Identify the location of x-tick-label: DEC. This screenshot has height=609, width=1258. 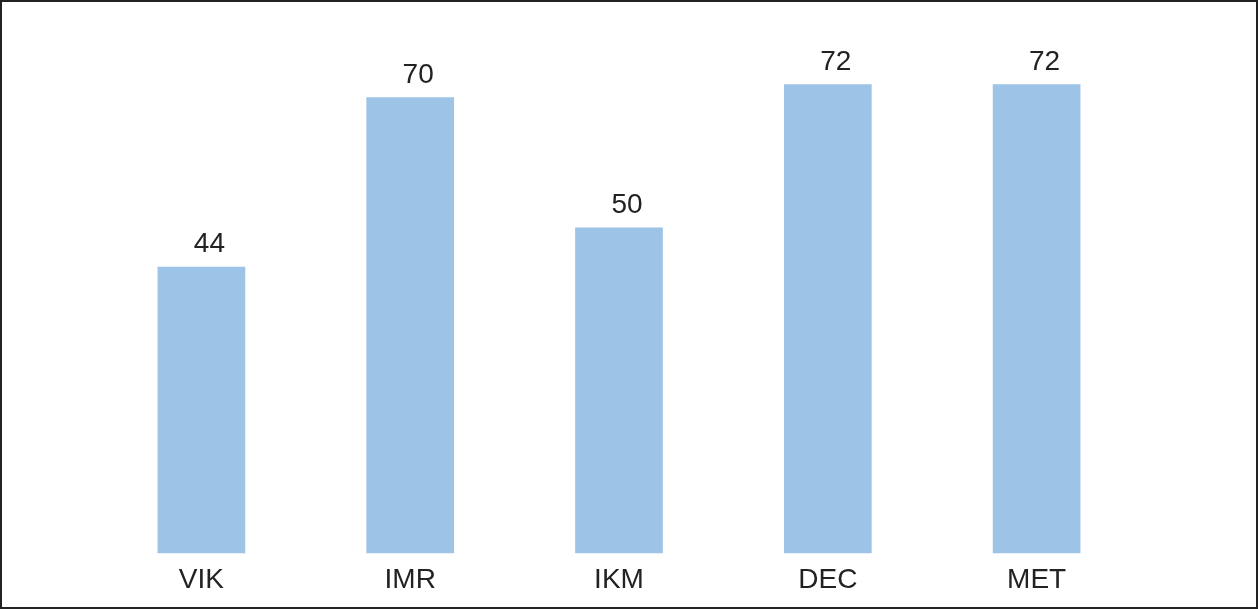
(828, 578).